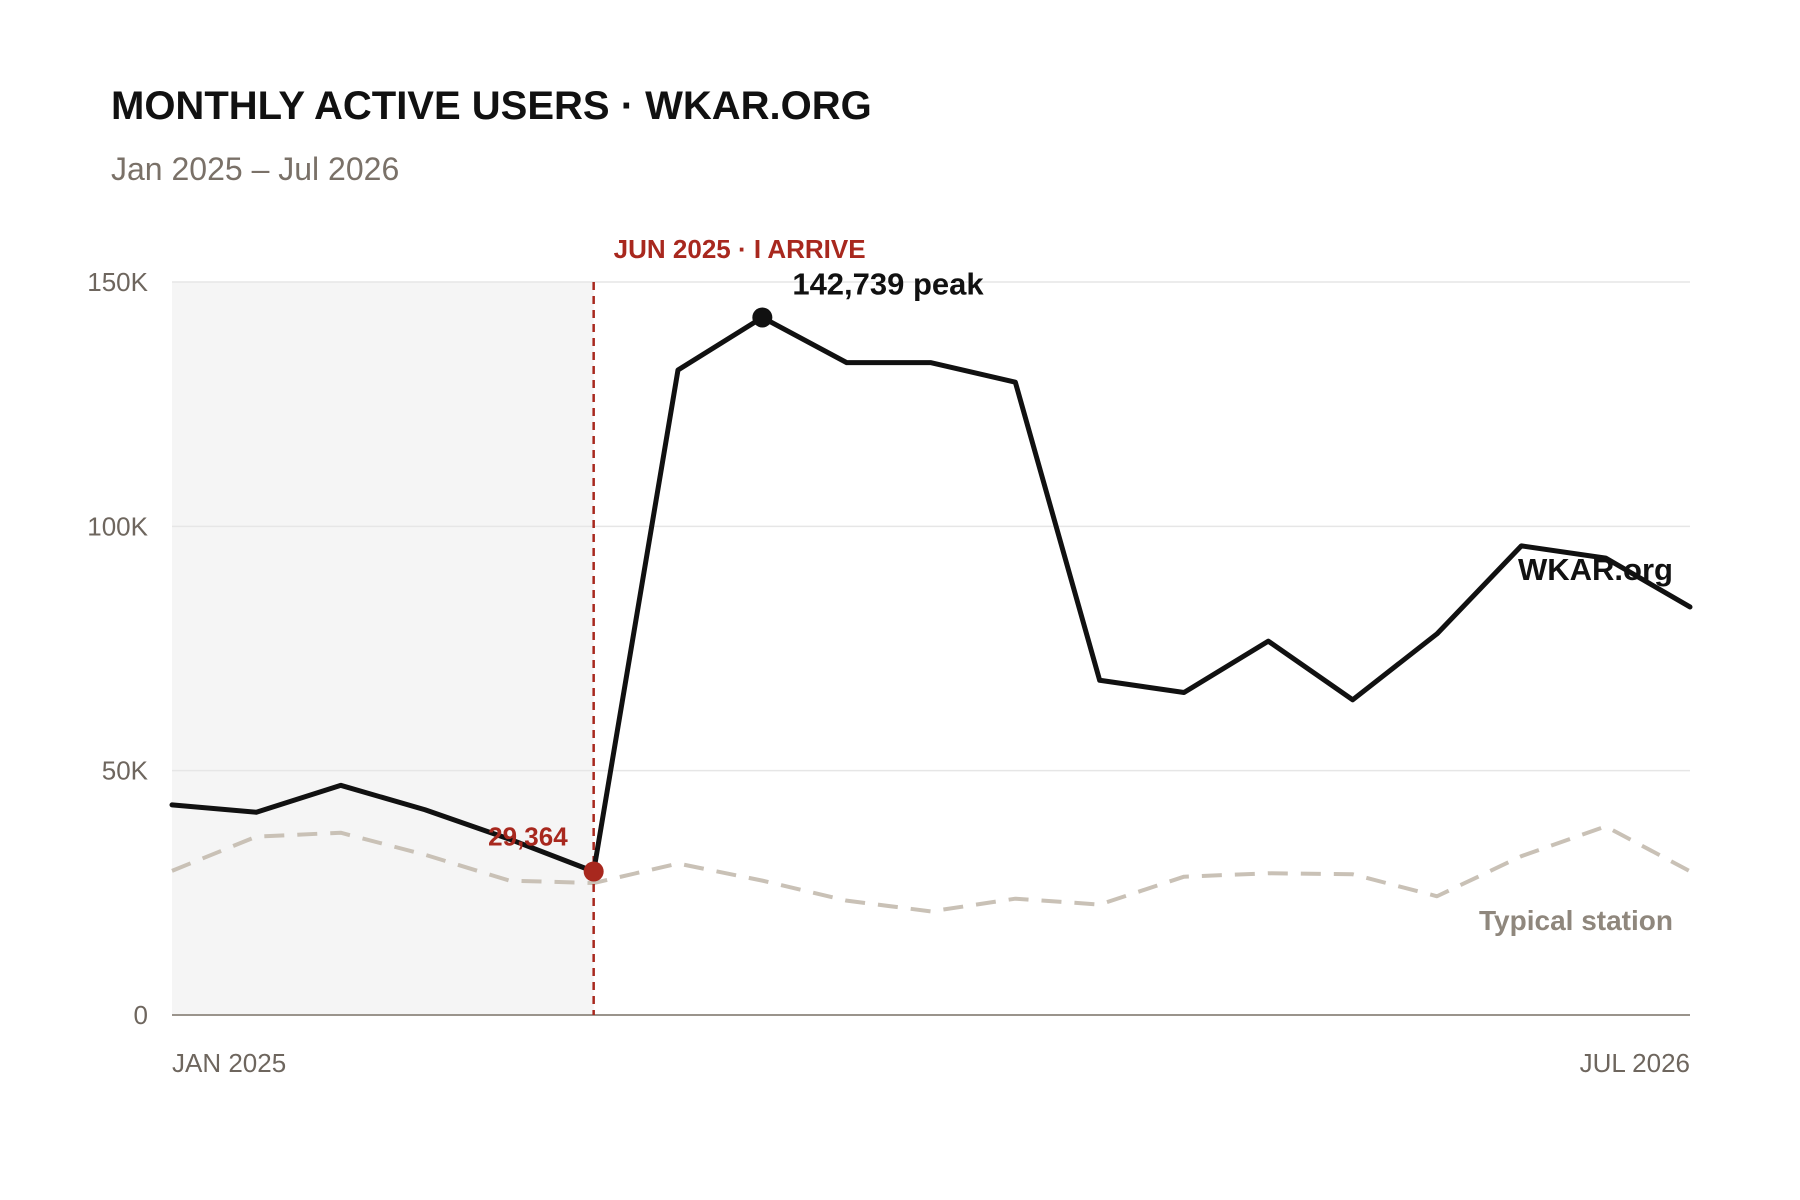 The height and width of the screenshot is (1200, 1800). I want to click on arrival-value-point, so click(593, 871).